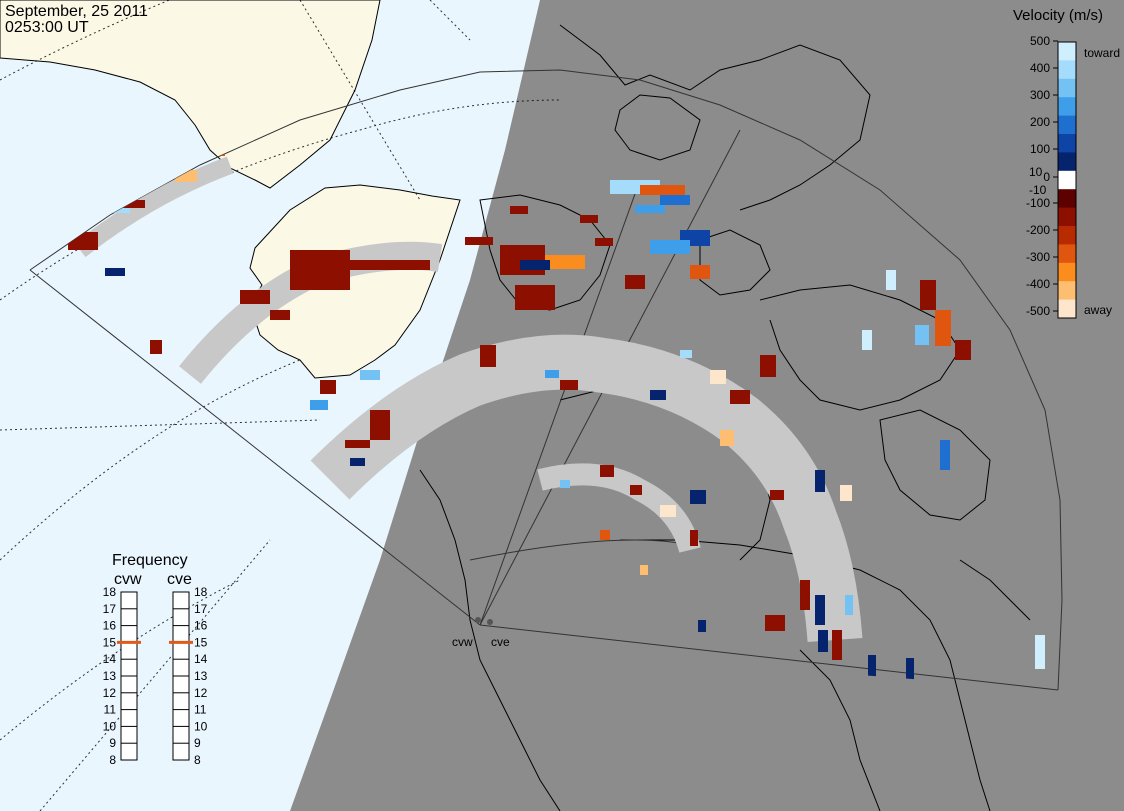  What do you see at coordinates (1040, 68) in the screenshot?
I see `colorbar-tick-label: 400` at bounding box center [1040, 68].